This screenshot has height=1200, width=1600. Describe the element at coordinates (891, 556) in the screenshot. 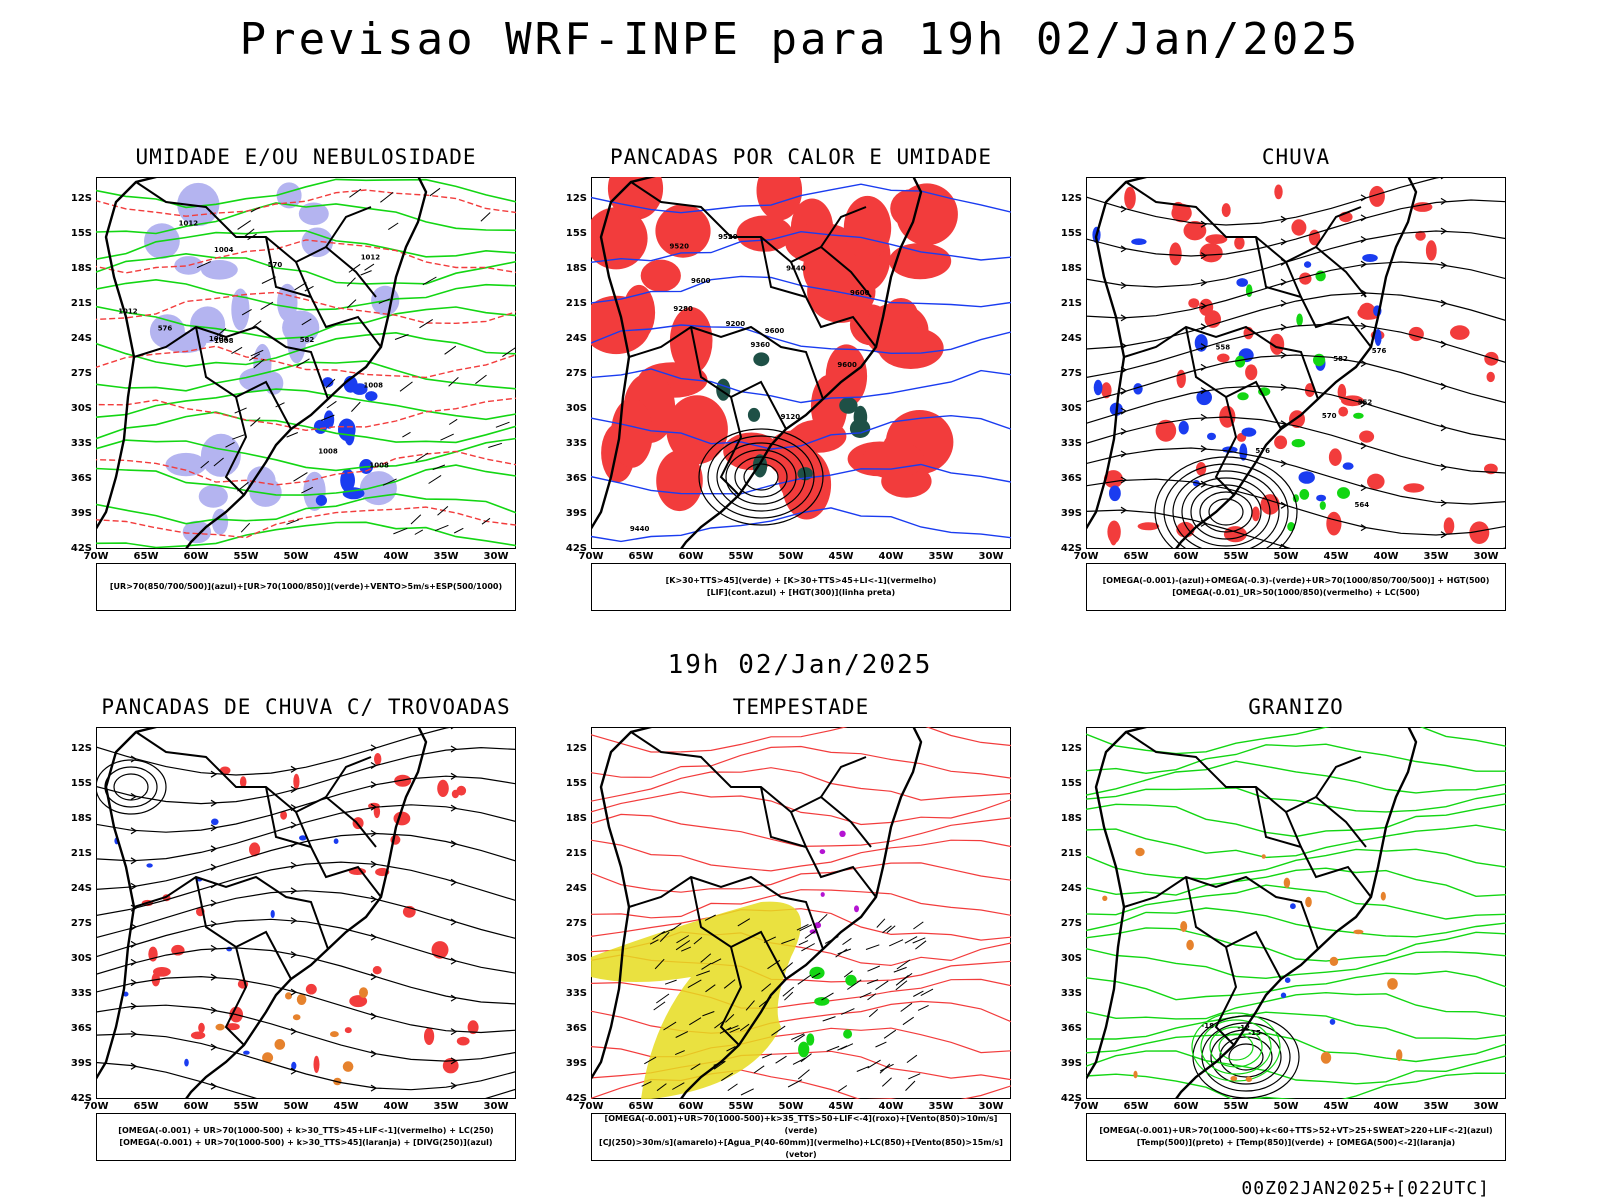

I see `lon-tick-label: 40W` at that location.